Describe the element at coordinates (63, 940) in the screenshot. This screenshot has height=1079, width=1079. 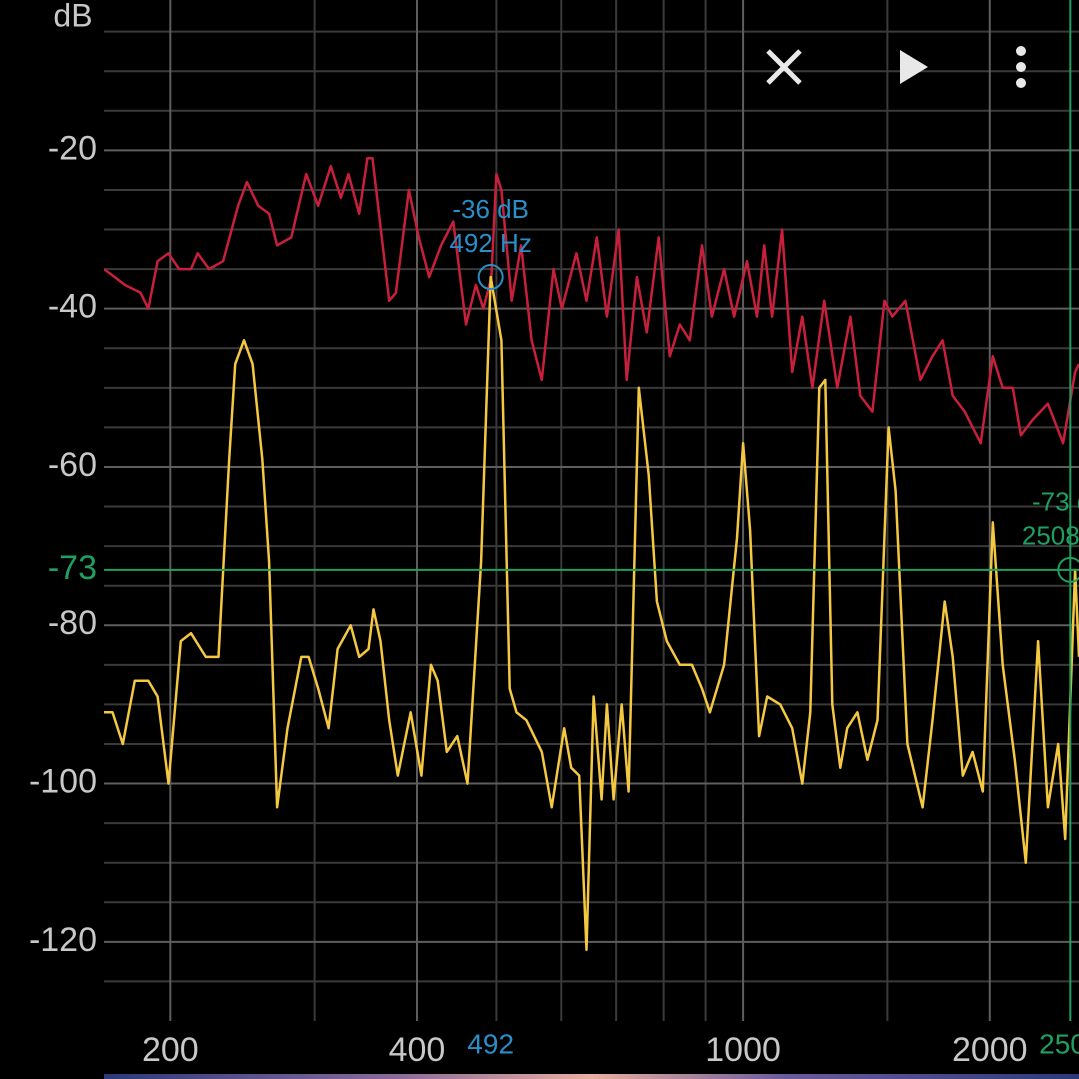
I see `y-tick-label: -120` at that location.